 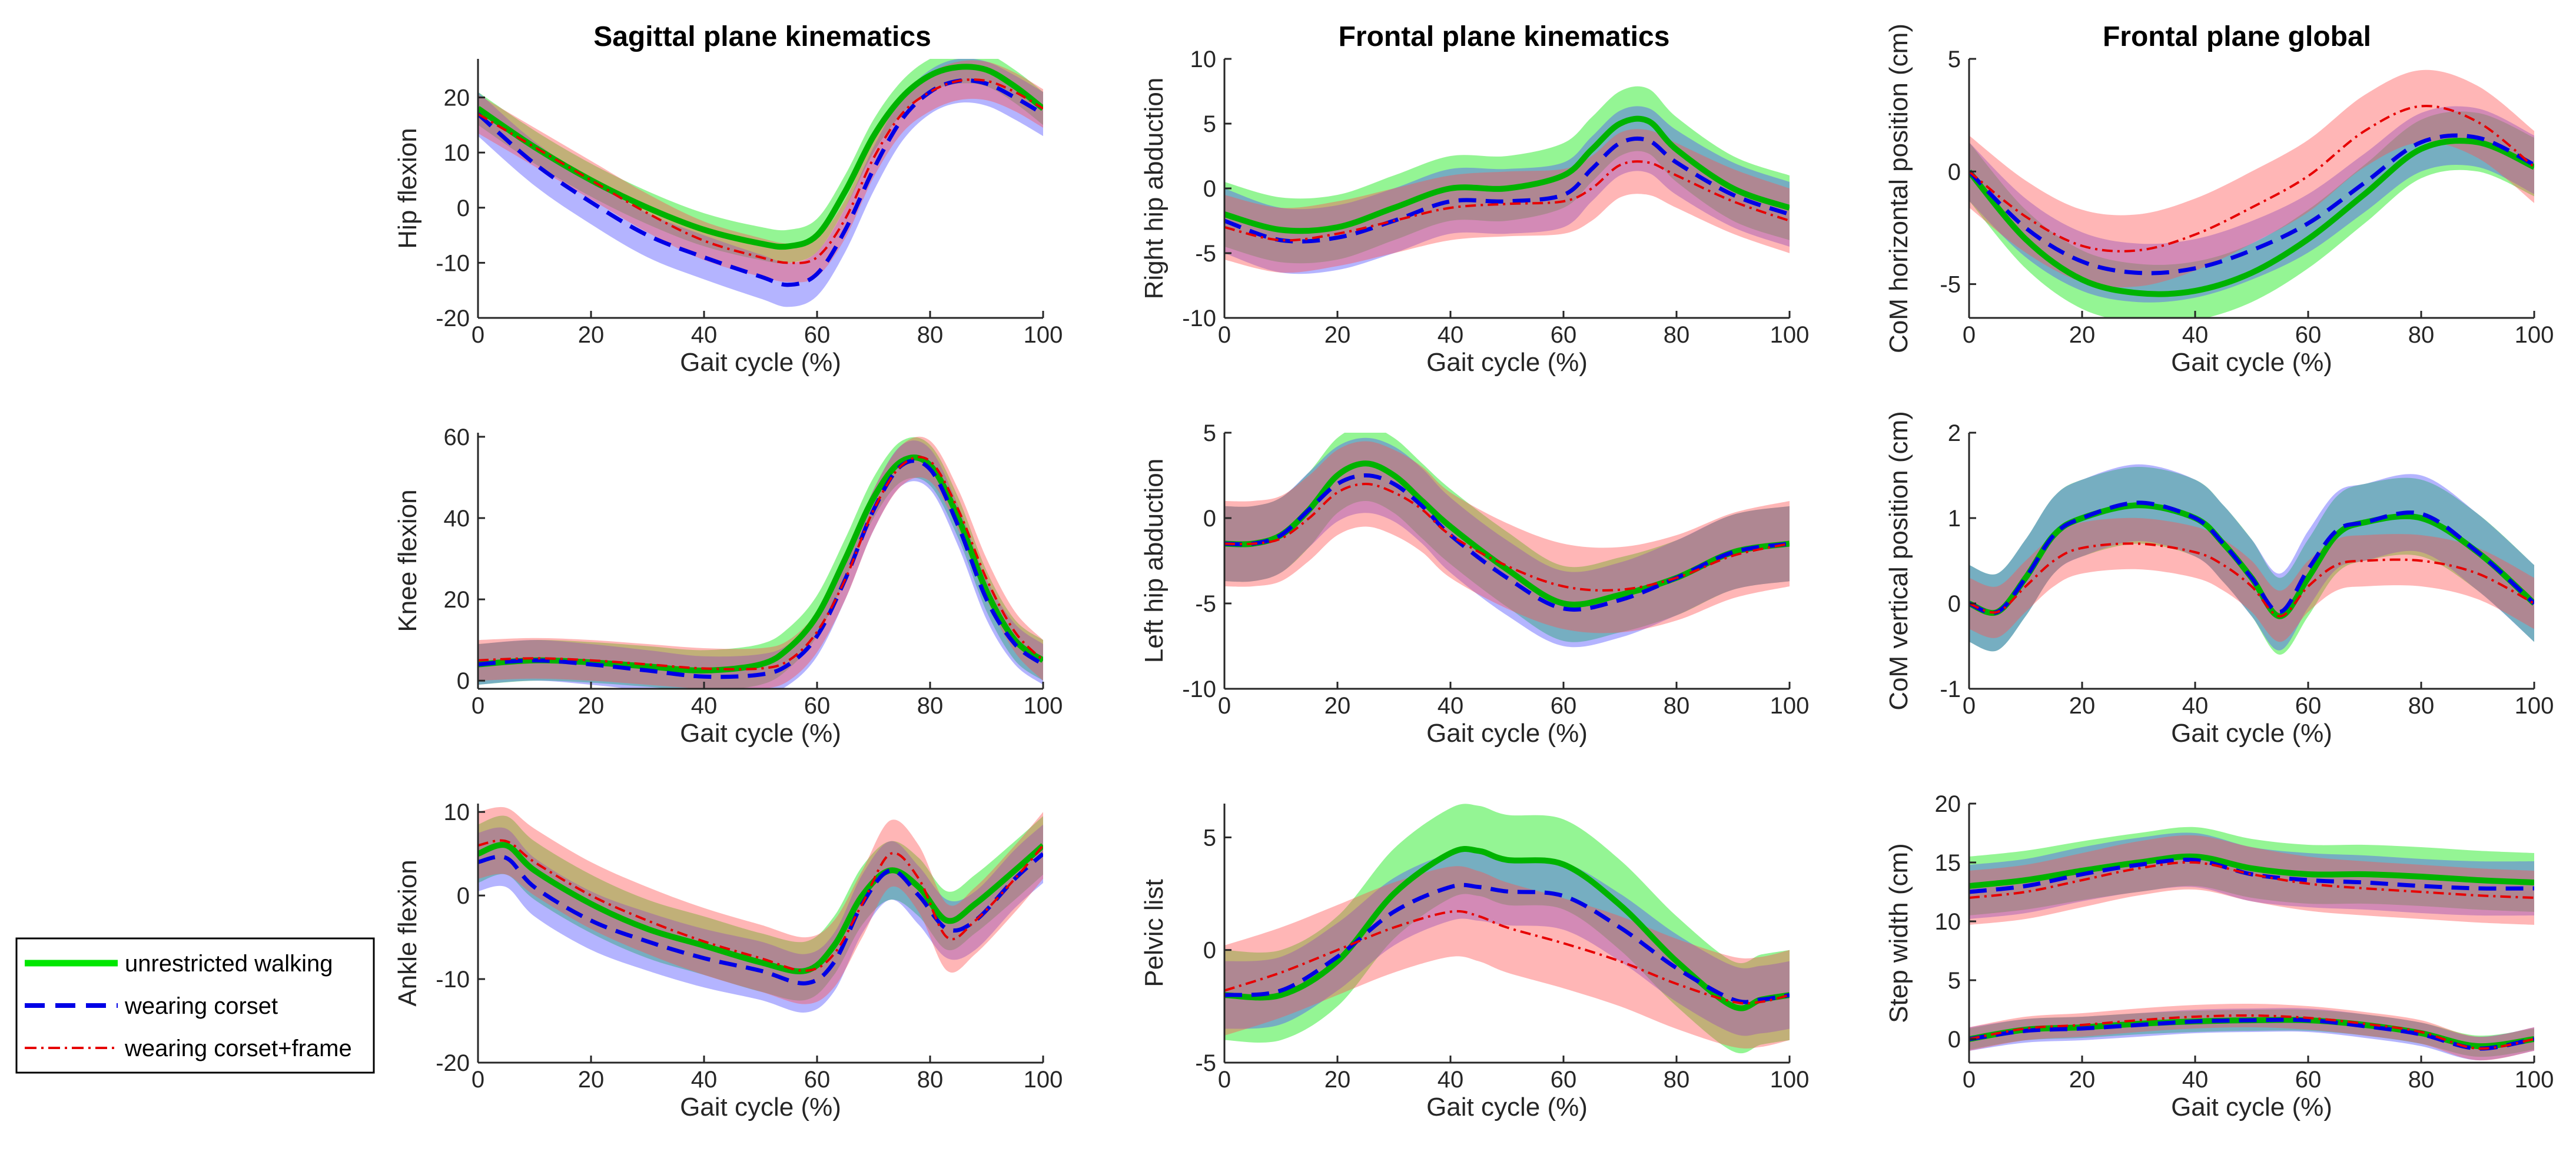 What do you see at coordinates (453, 318) in the screenshot?
I see `y-tick-label: -20` at bounding box center [453, 318].